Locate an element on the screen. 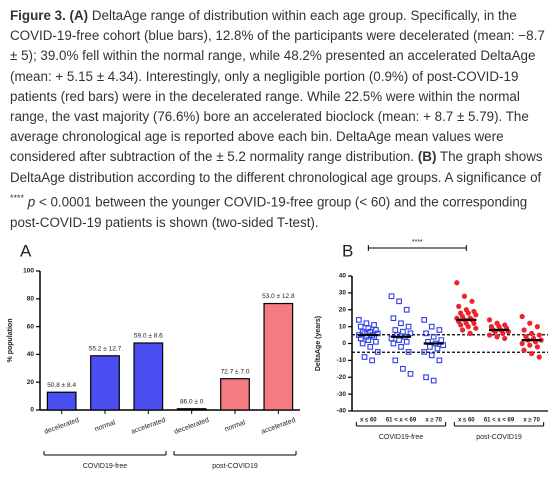 This screenshot has width=556, height=481. panel-ref: (B) is located at coordinates (427, 157).